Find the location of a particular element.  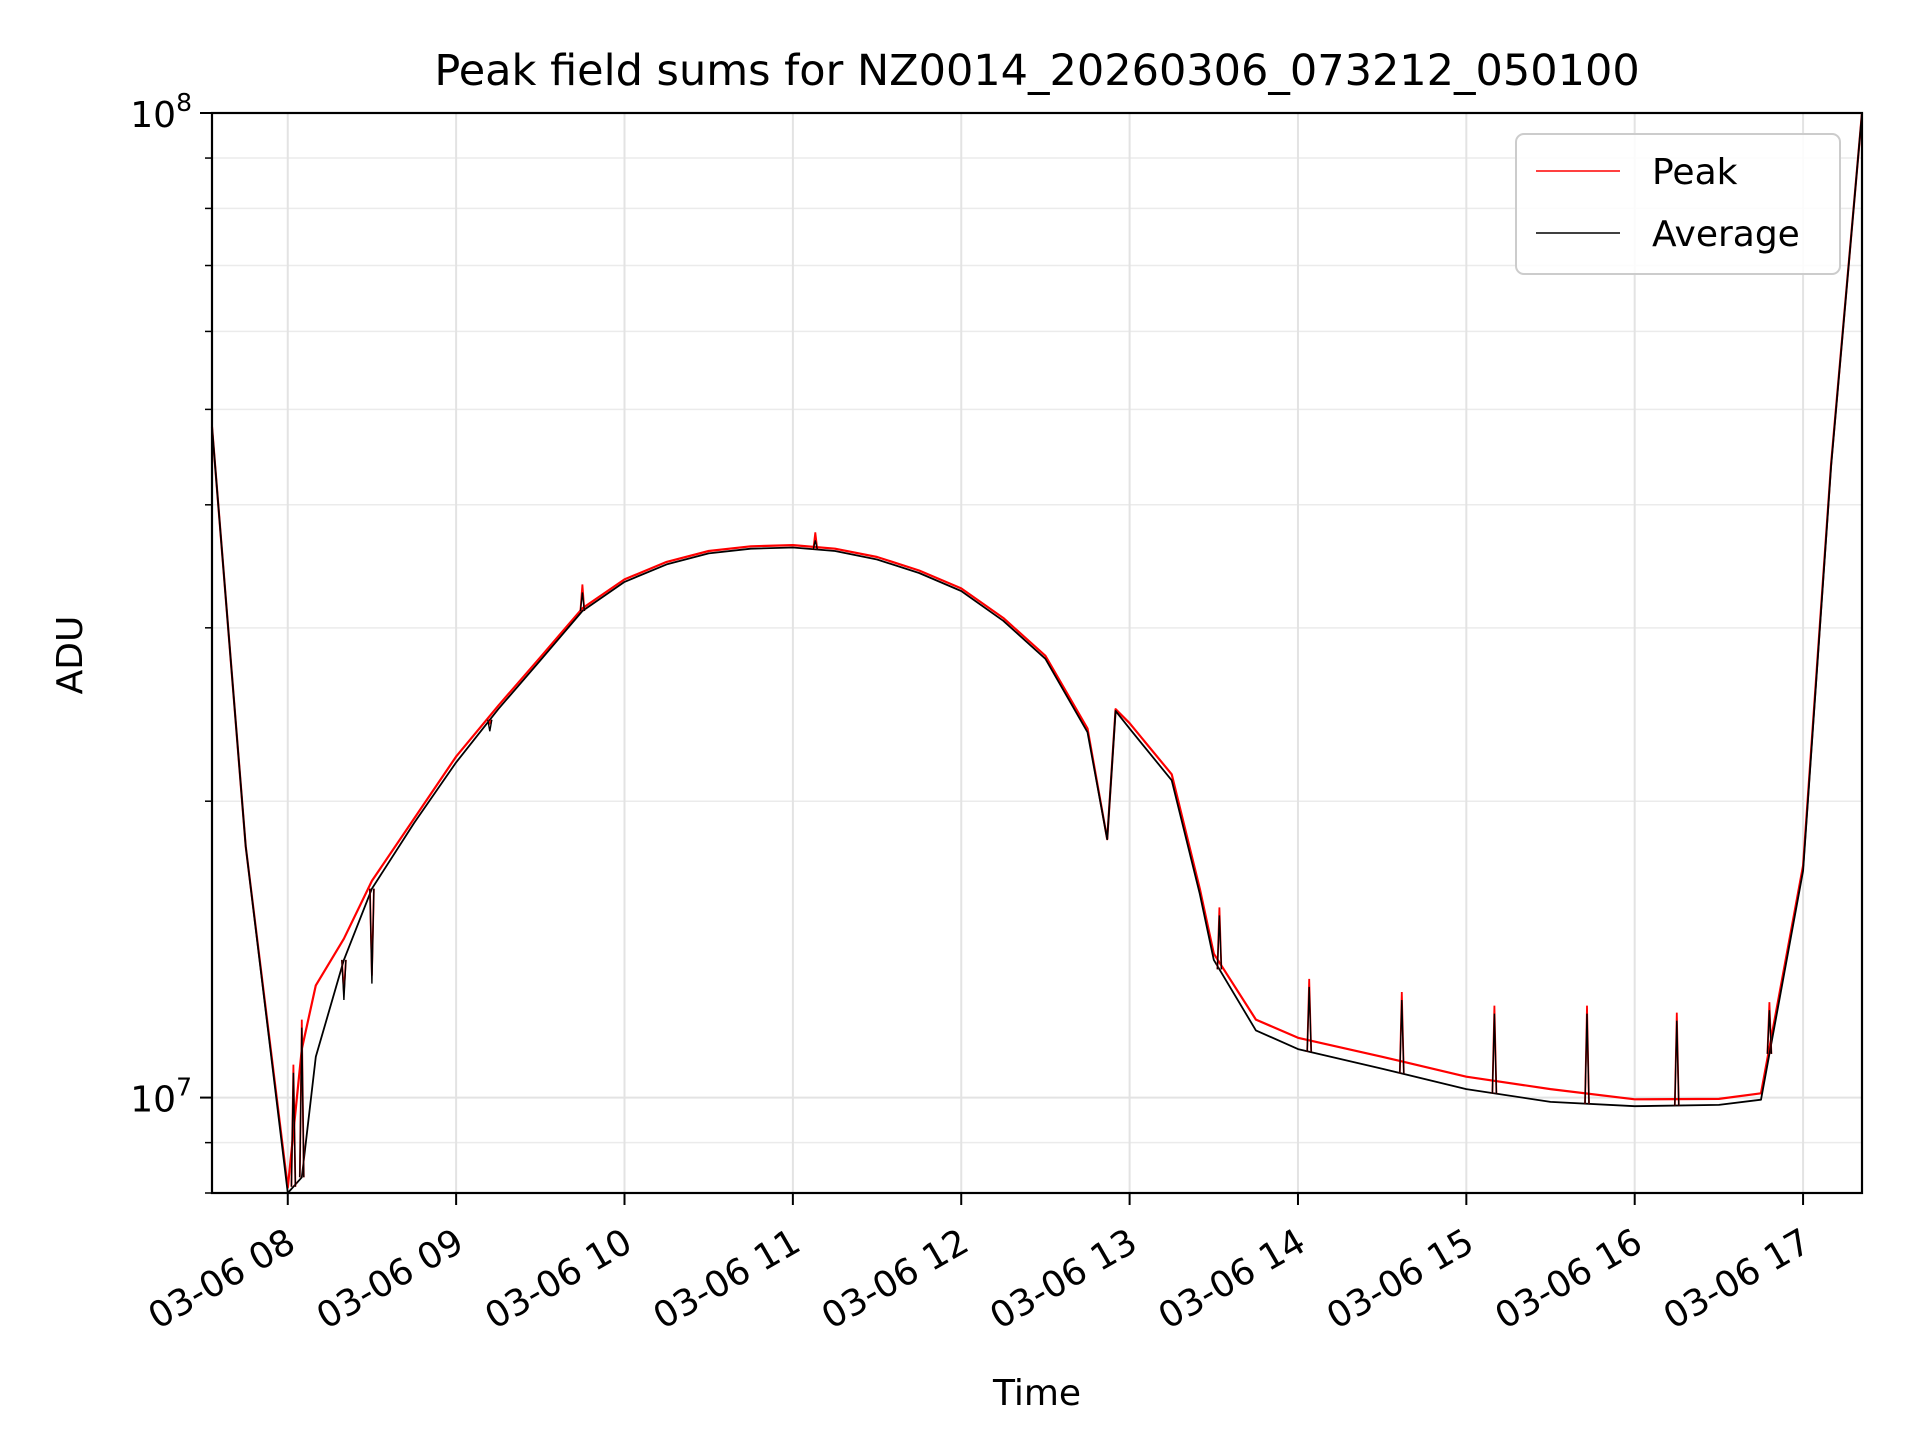

legend: Peak Average is located at coordinates (1678, 204).